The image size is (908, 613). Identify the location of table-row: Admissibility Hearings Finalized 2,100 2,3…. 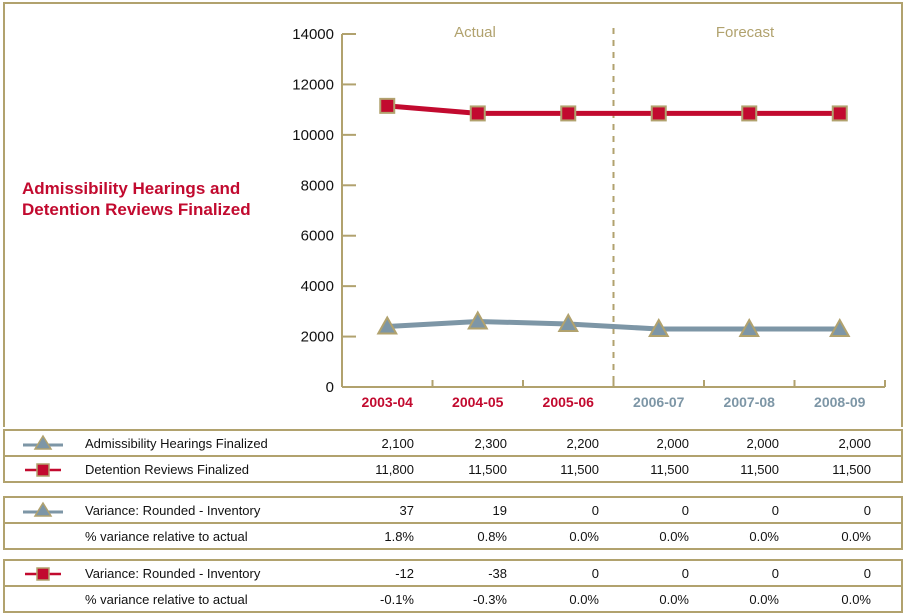
(453, 443).